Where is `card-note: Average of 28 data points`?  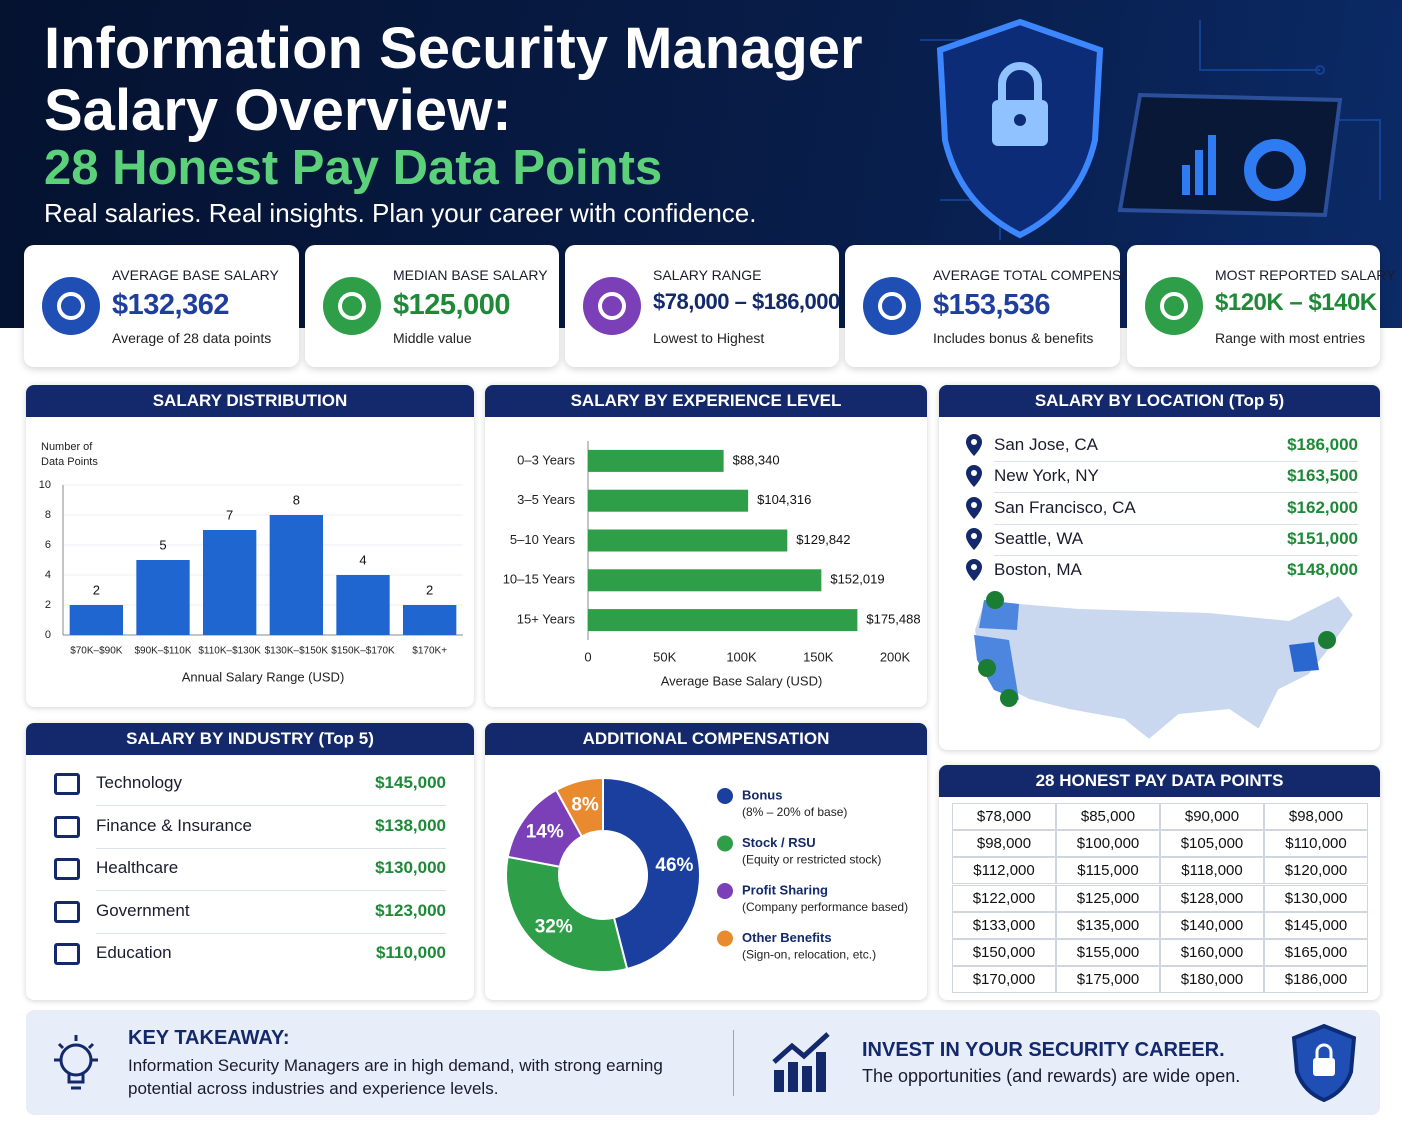 card-note: Average of 28 data points is located at coordinates (192, 338).